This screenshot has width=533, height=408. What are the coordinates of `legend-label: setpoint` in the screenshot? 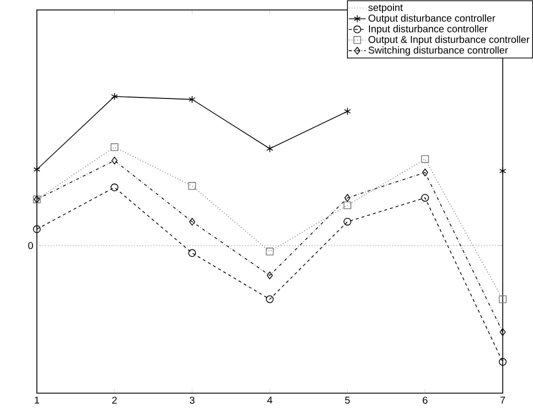 It's located at (385, 8).